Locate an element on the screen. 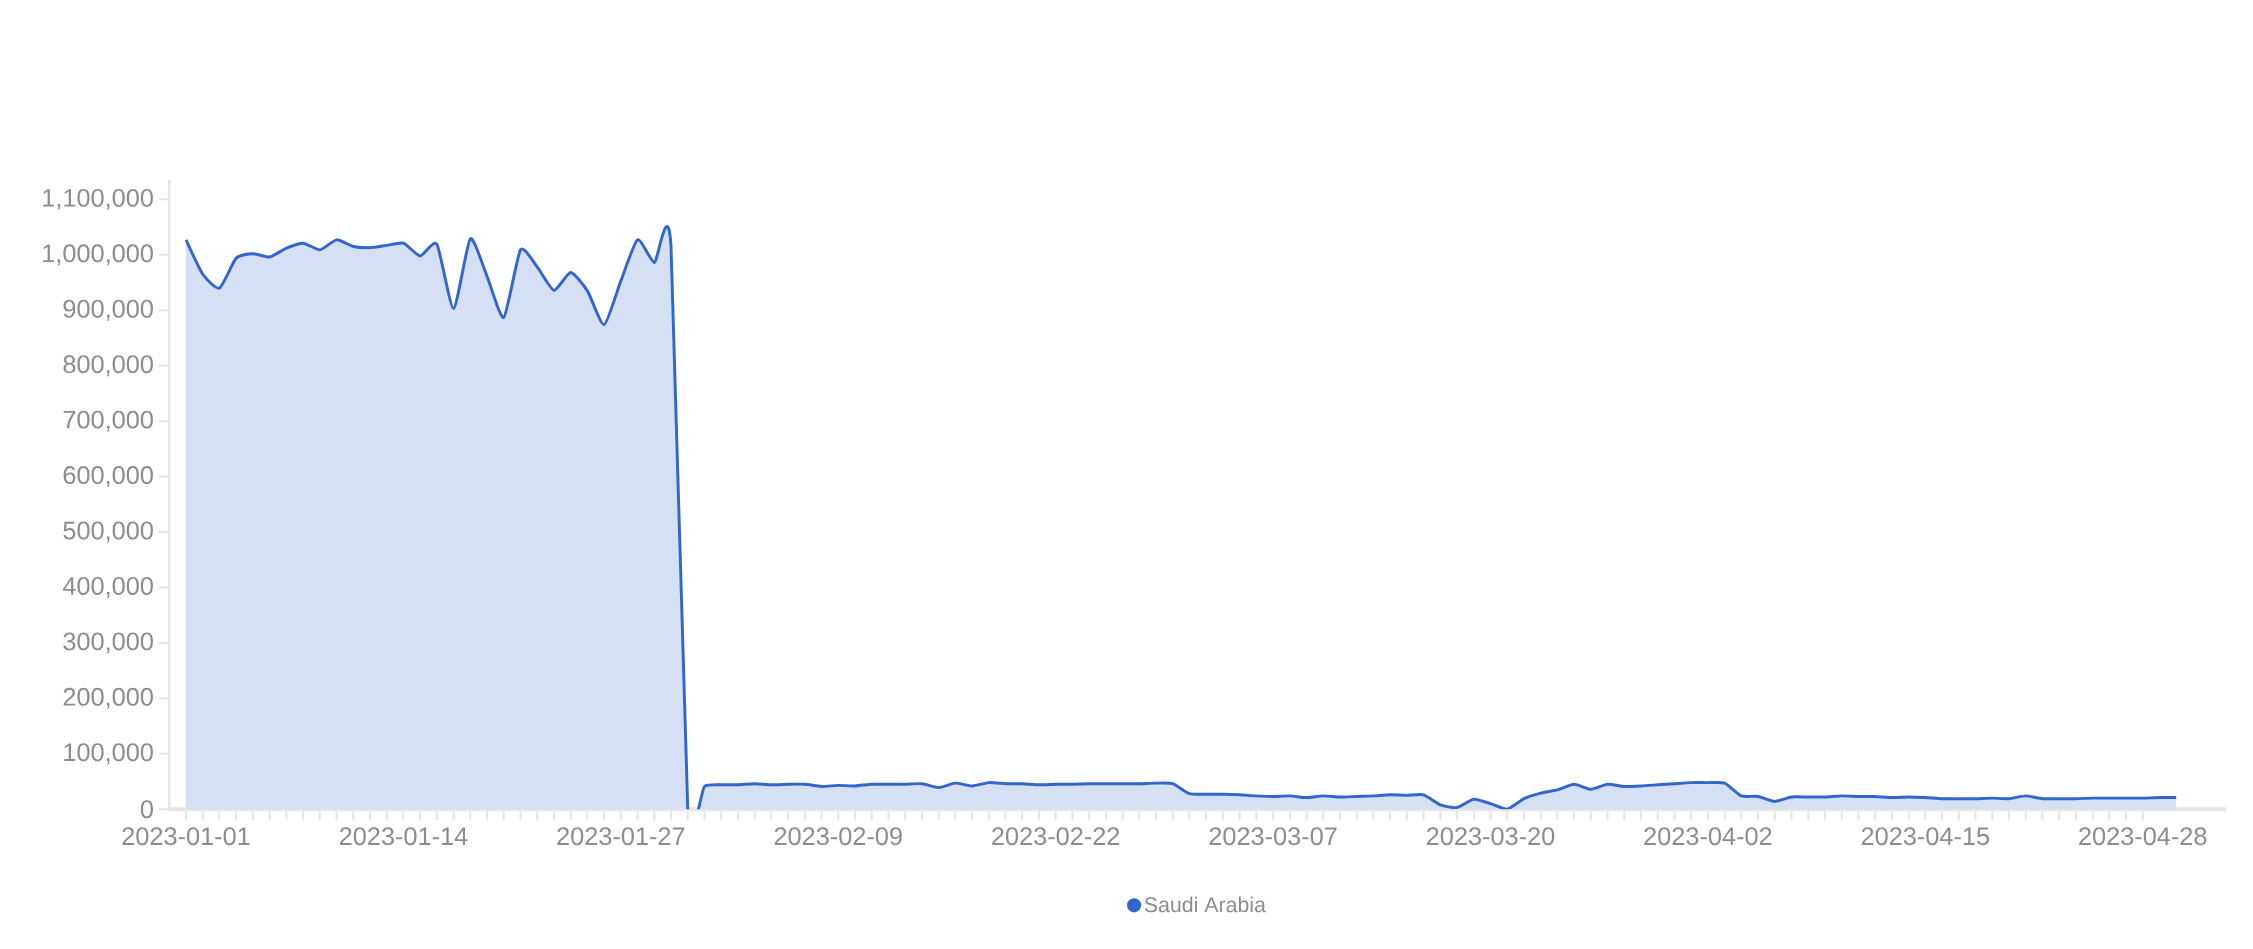 The height and width of the screenshot is (949, 2253). y-tick-label: 1,100,000 is located at coordinates (98, 199).